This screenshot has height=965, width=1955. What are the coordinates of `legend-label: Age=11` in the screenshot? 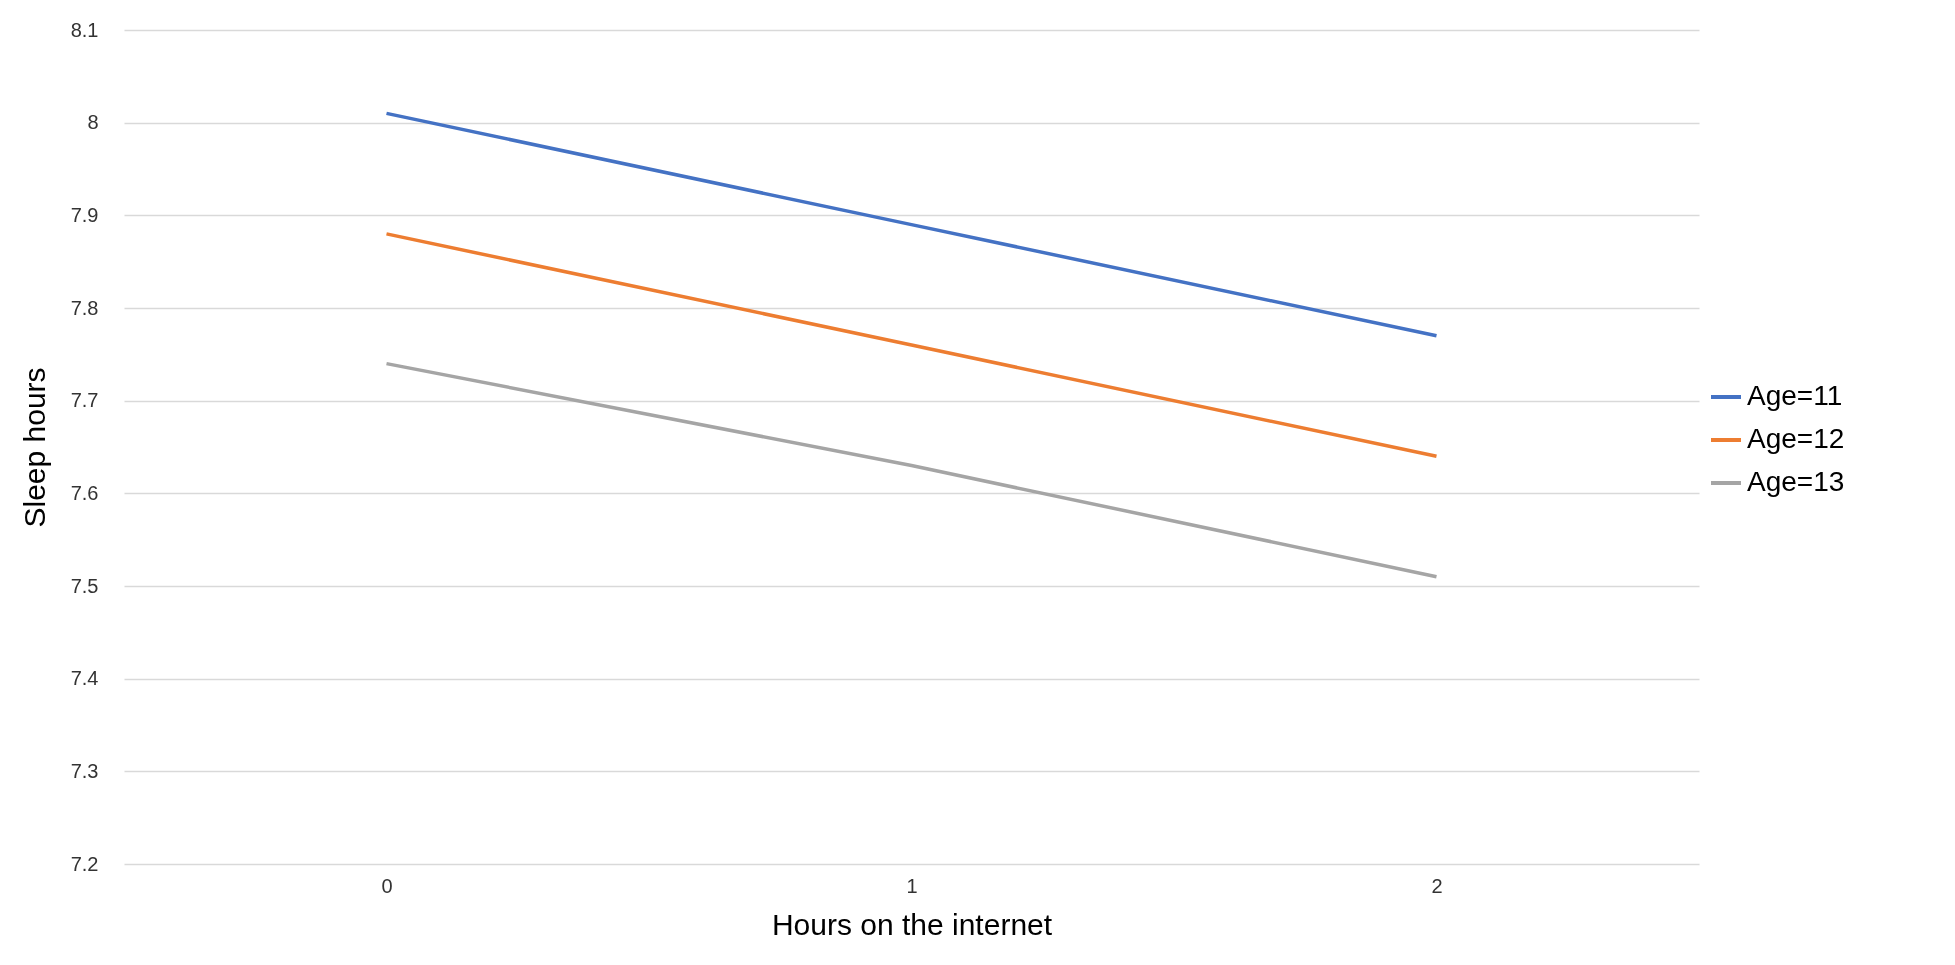 It's located at (1795, 395).